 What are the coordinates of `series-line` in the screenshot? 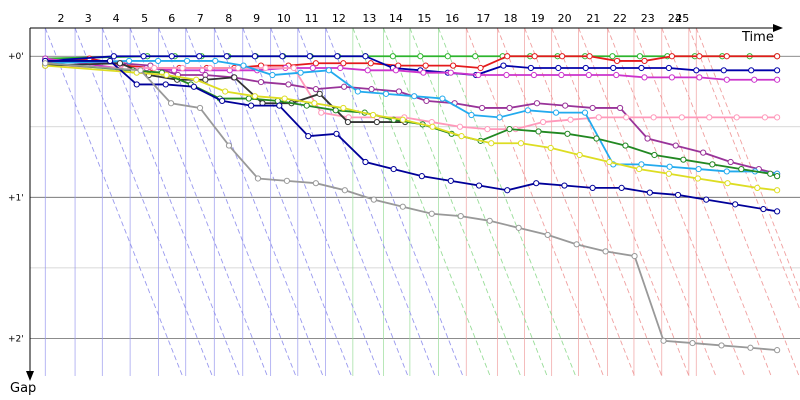 It's located at (411, 69).